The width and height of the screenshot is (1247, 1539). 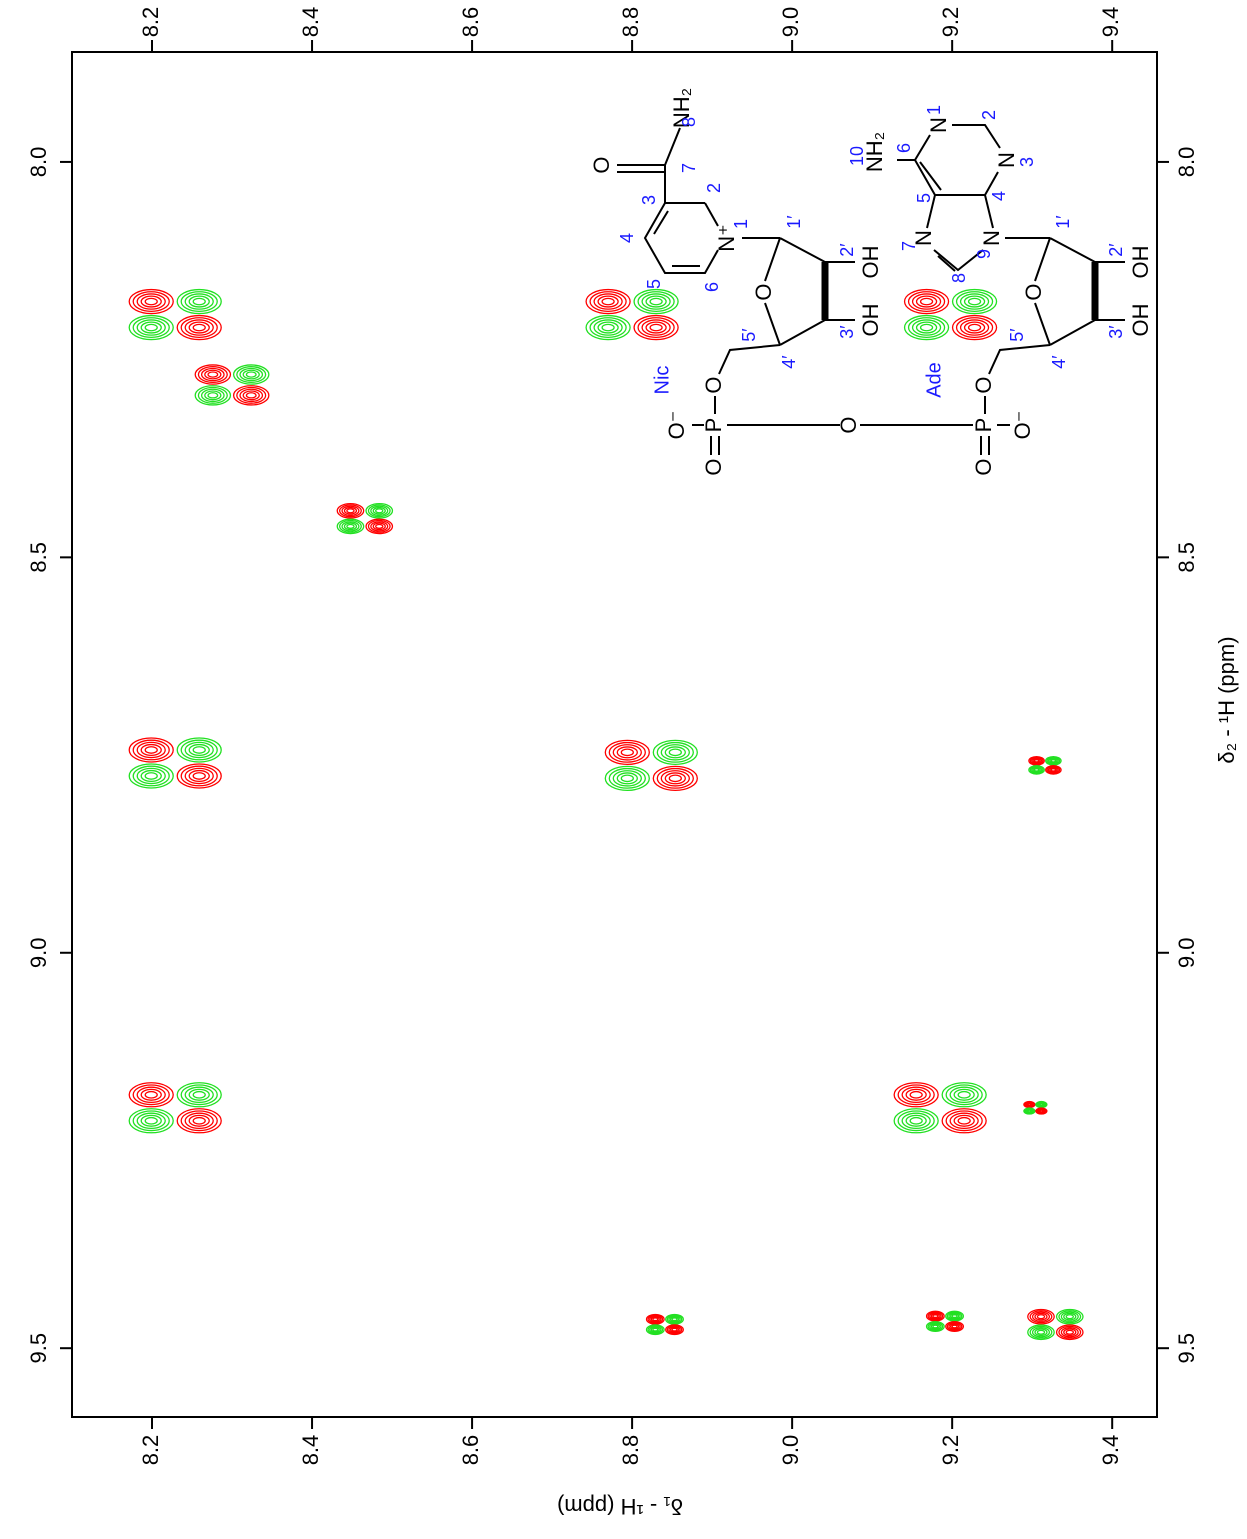 What do you see at coordinates (934, 110) in the screenshot?
I see `atom-number: 1` at bounding box center [934, 110].